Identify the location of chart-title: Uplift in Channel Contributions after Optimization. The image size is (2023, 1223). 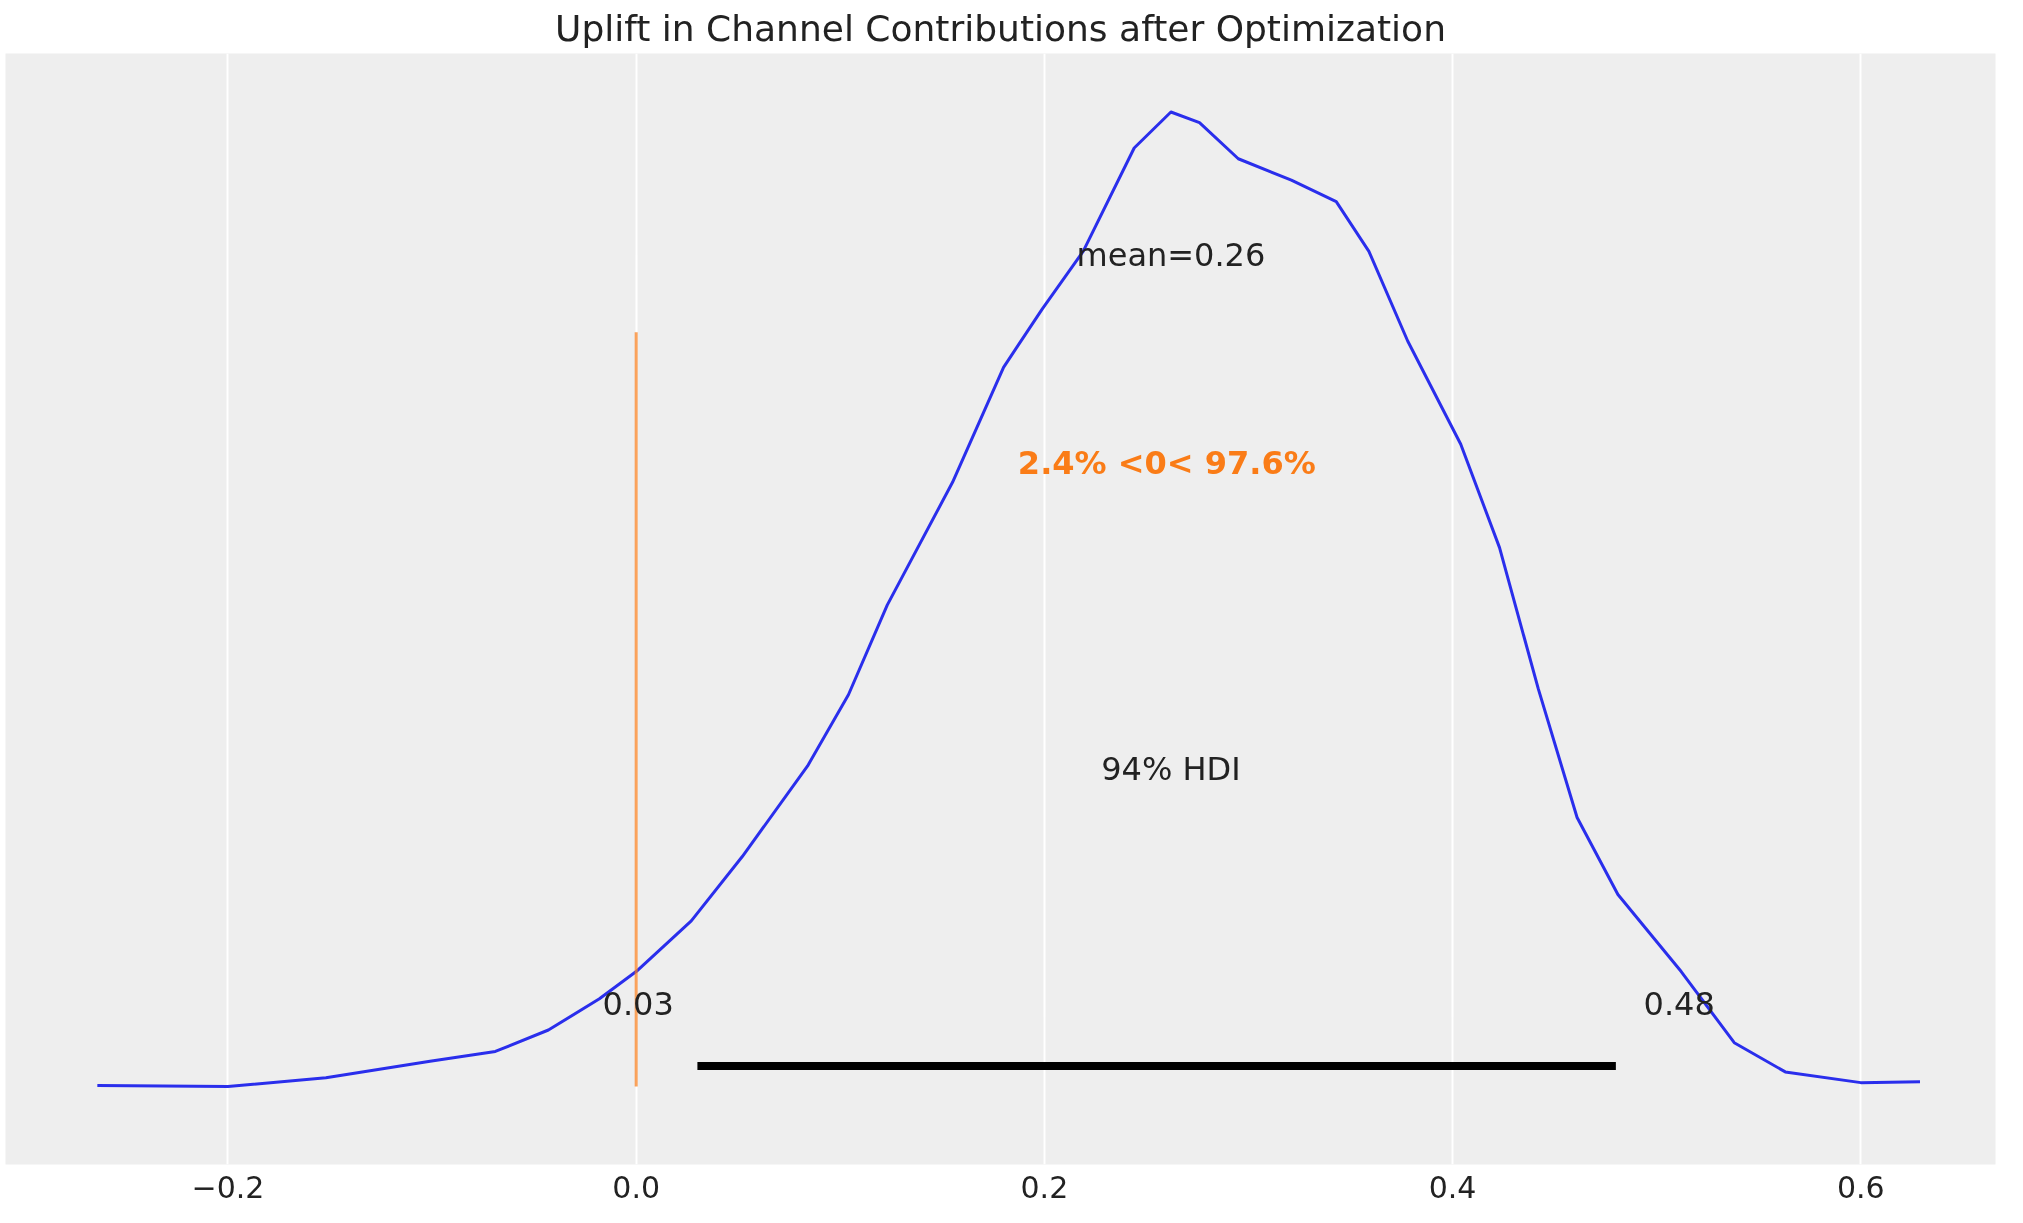
(1000, 28).